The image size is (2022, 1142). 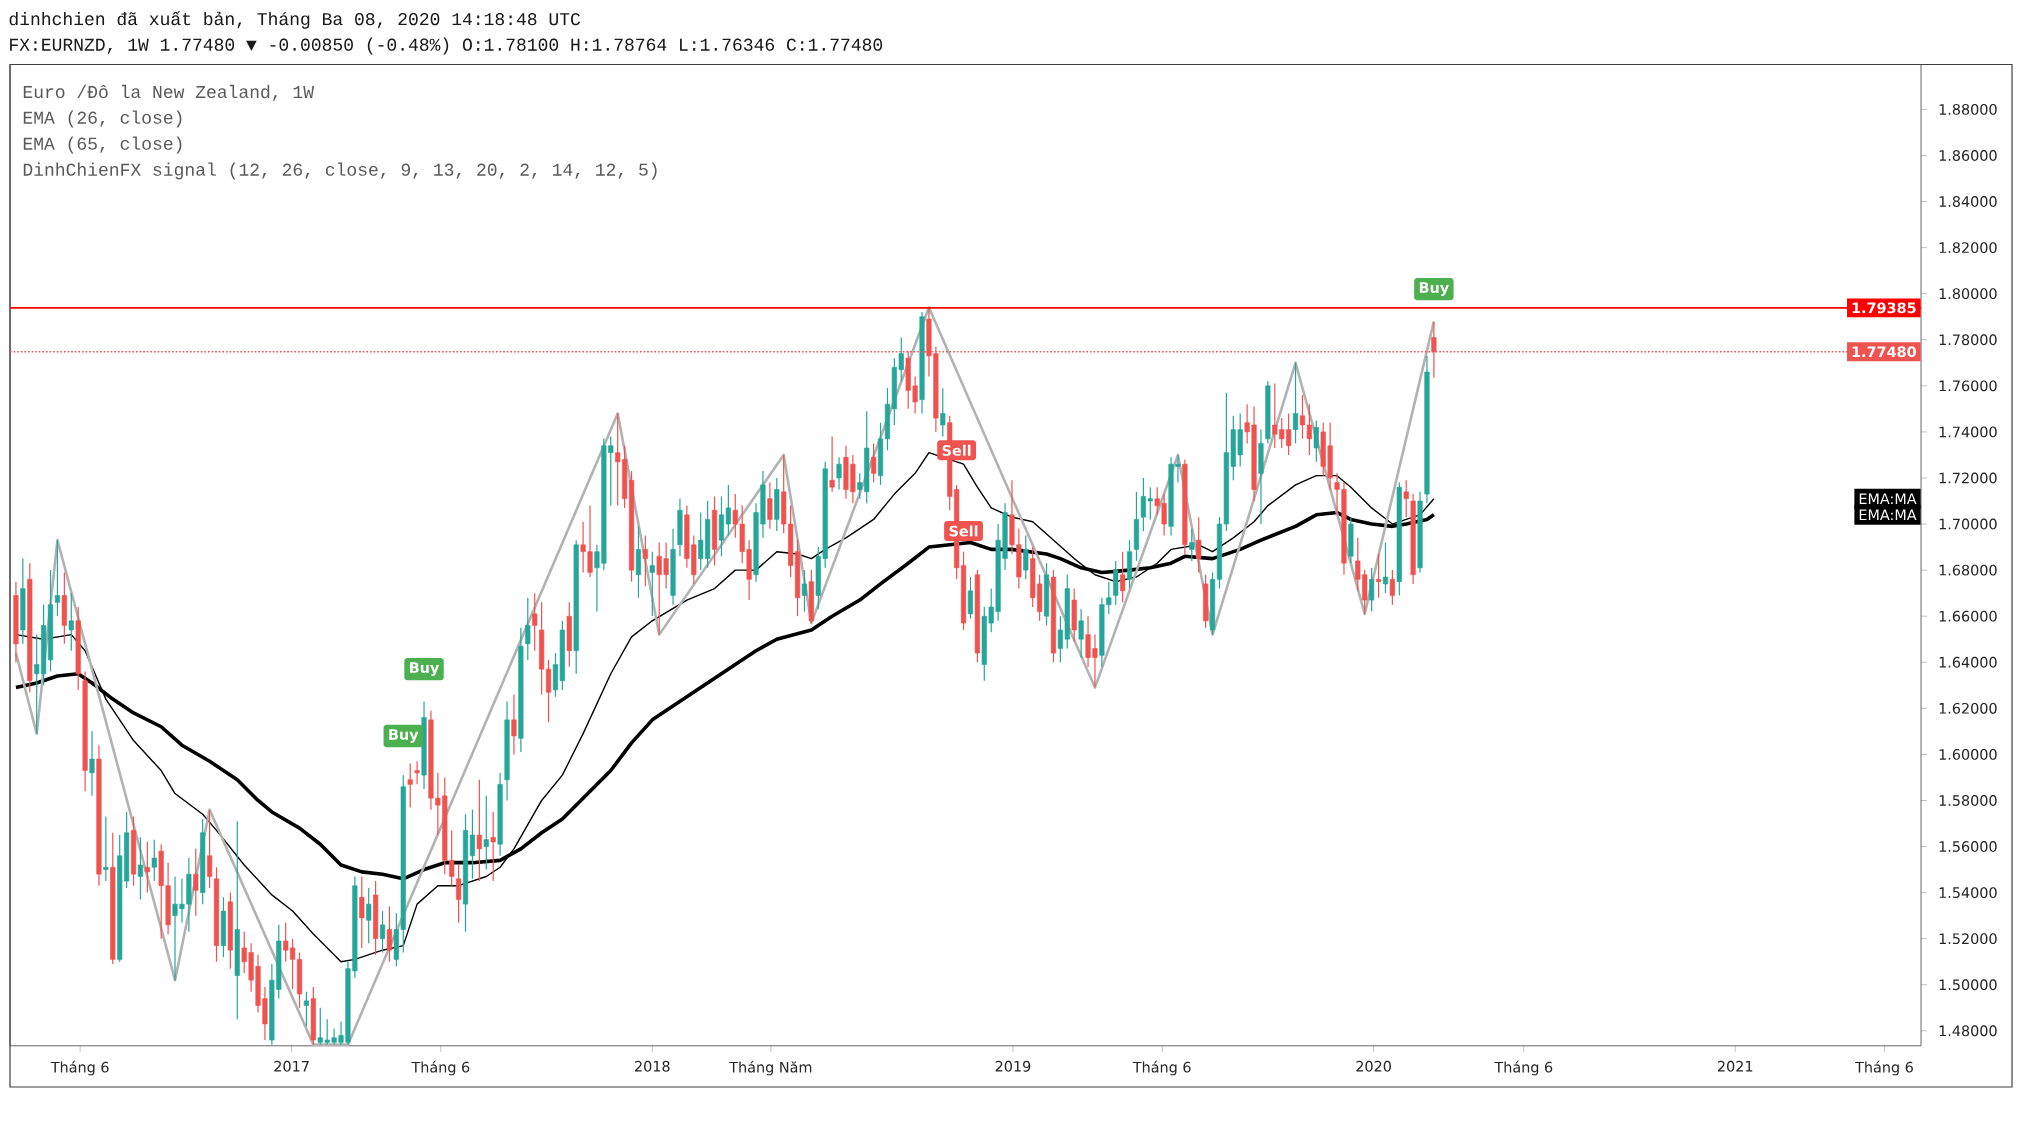 What do you see at coordinates (1968, 478) in the screenshot?
I see `y-tick-label: 1.72000` at bounding box center [1968, 478].